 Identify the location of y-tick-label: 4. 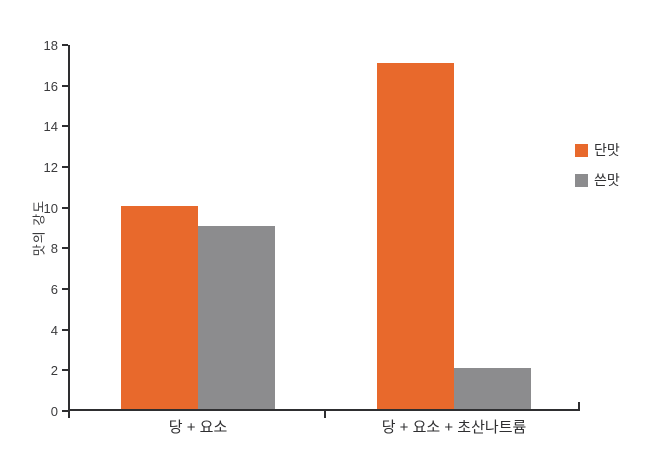
(54, 330).